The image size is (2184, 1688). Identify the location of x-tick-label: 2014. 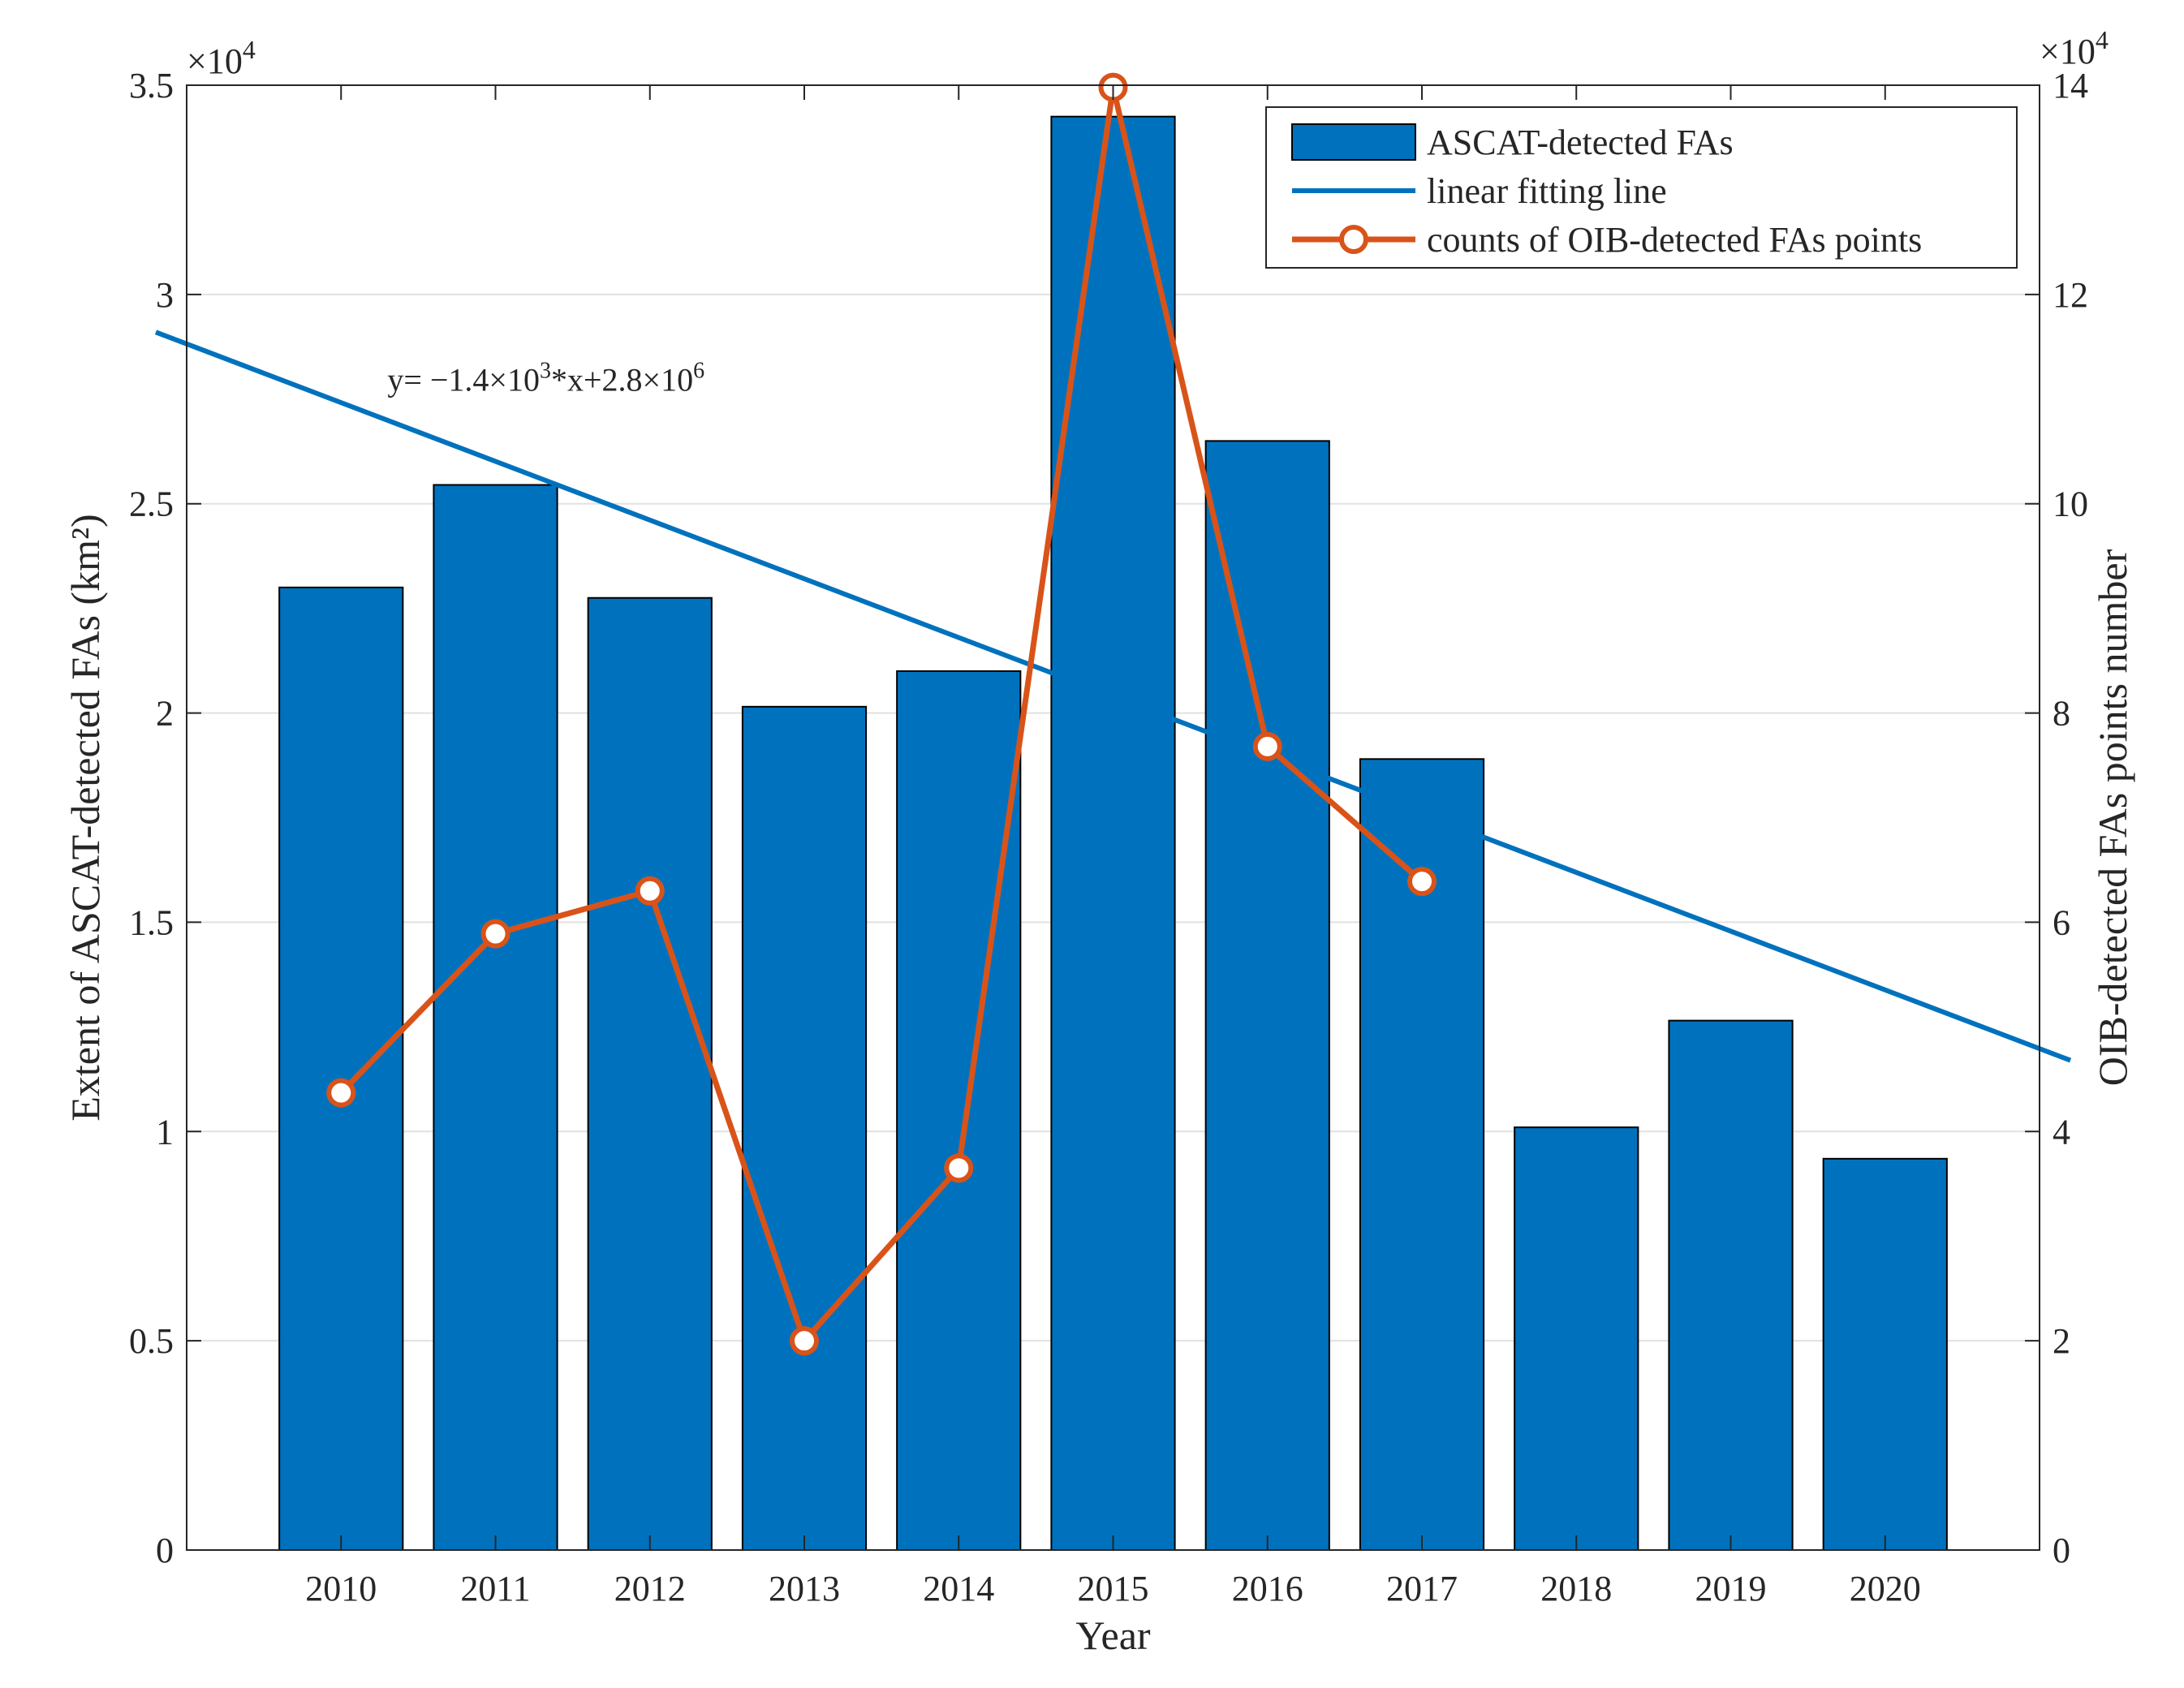
(959, 1589).